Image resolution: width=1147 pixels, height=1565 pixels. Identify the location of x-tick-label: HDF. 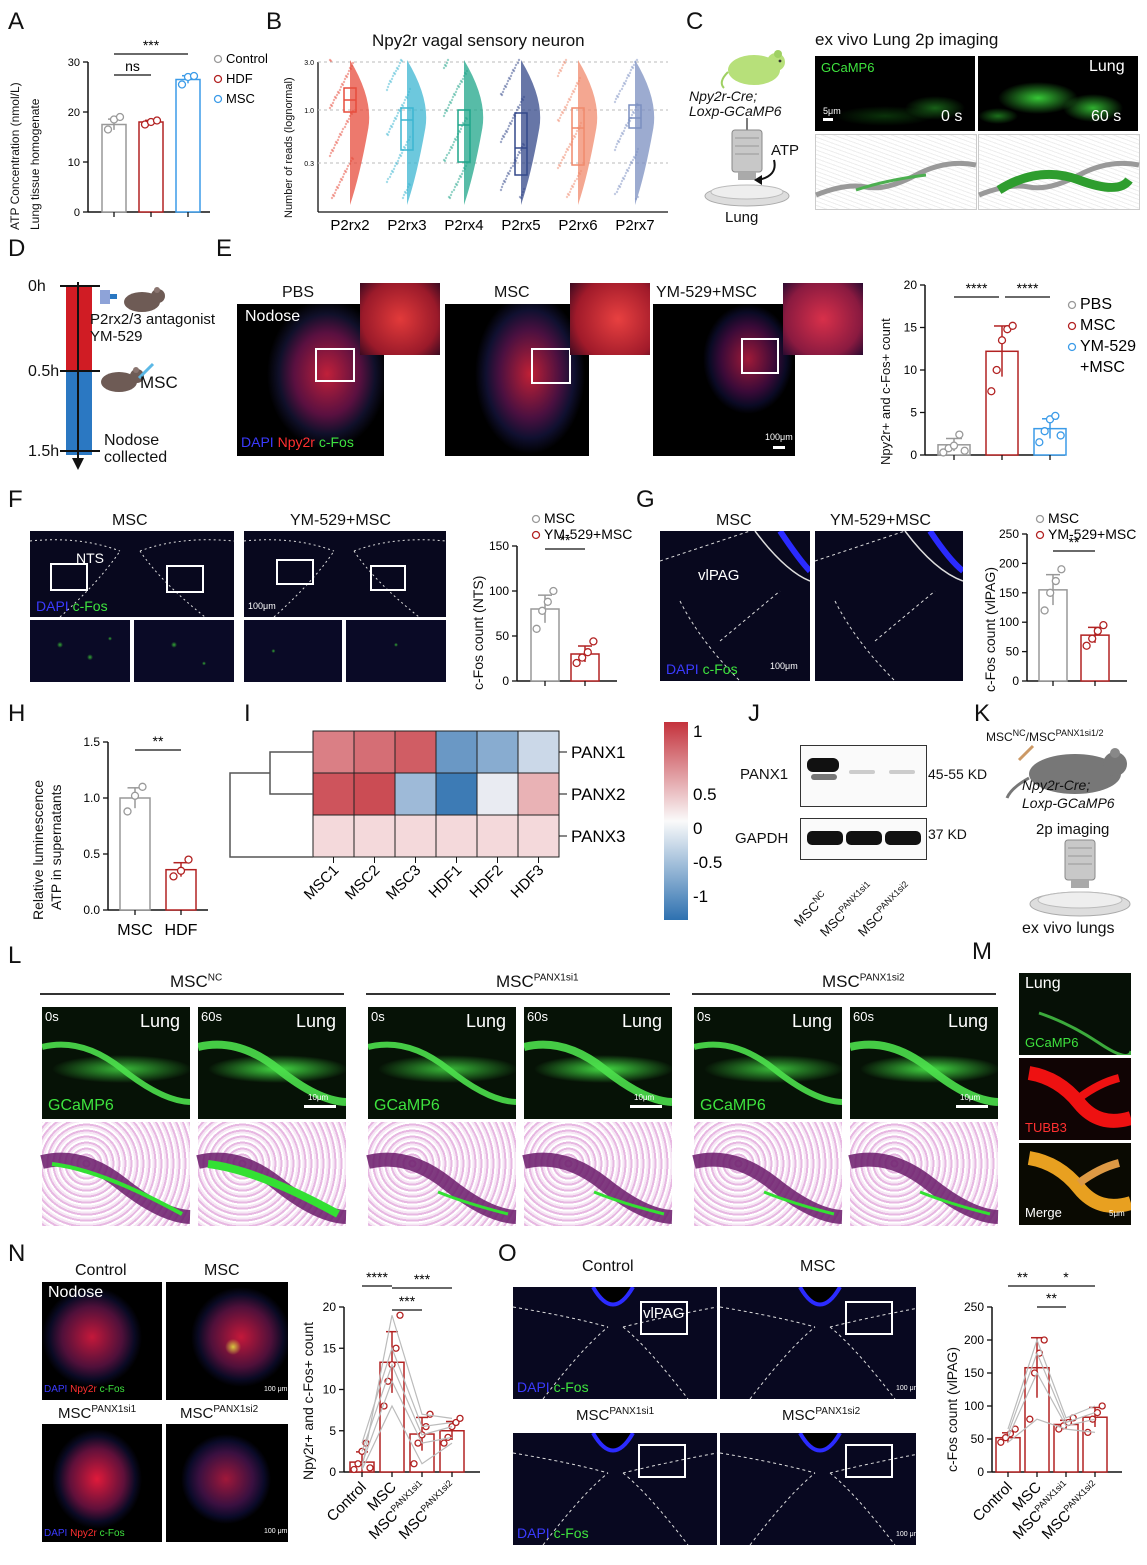
(181, 930).